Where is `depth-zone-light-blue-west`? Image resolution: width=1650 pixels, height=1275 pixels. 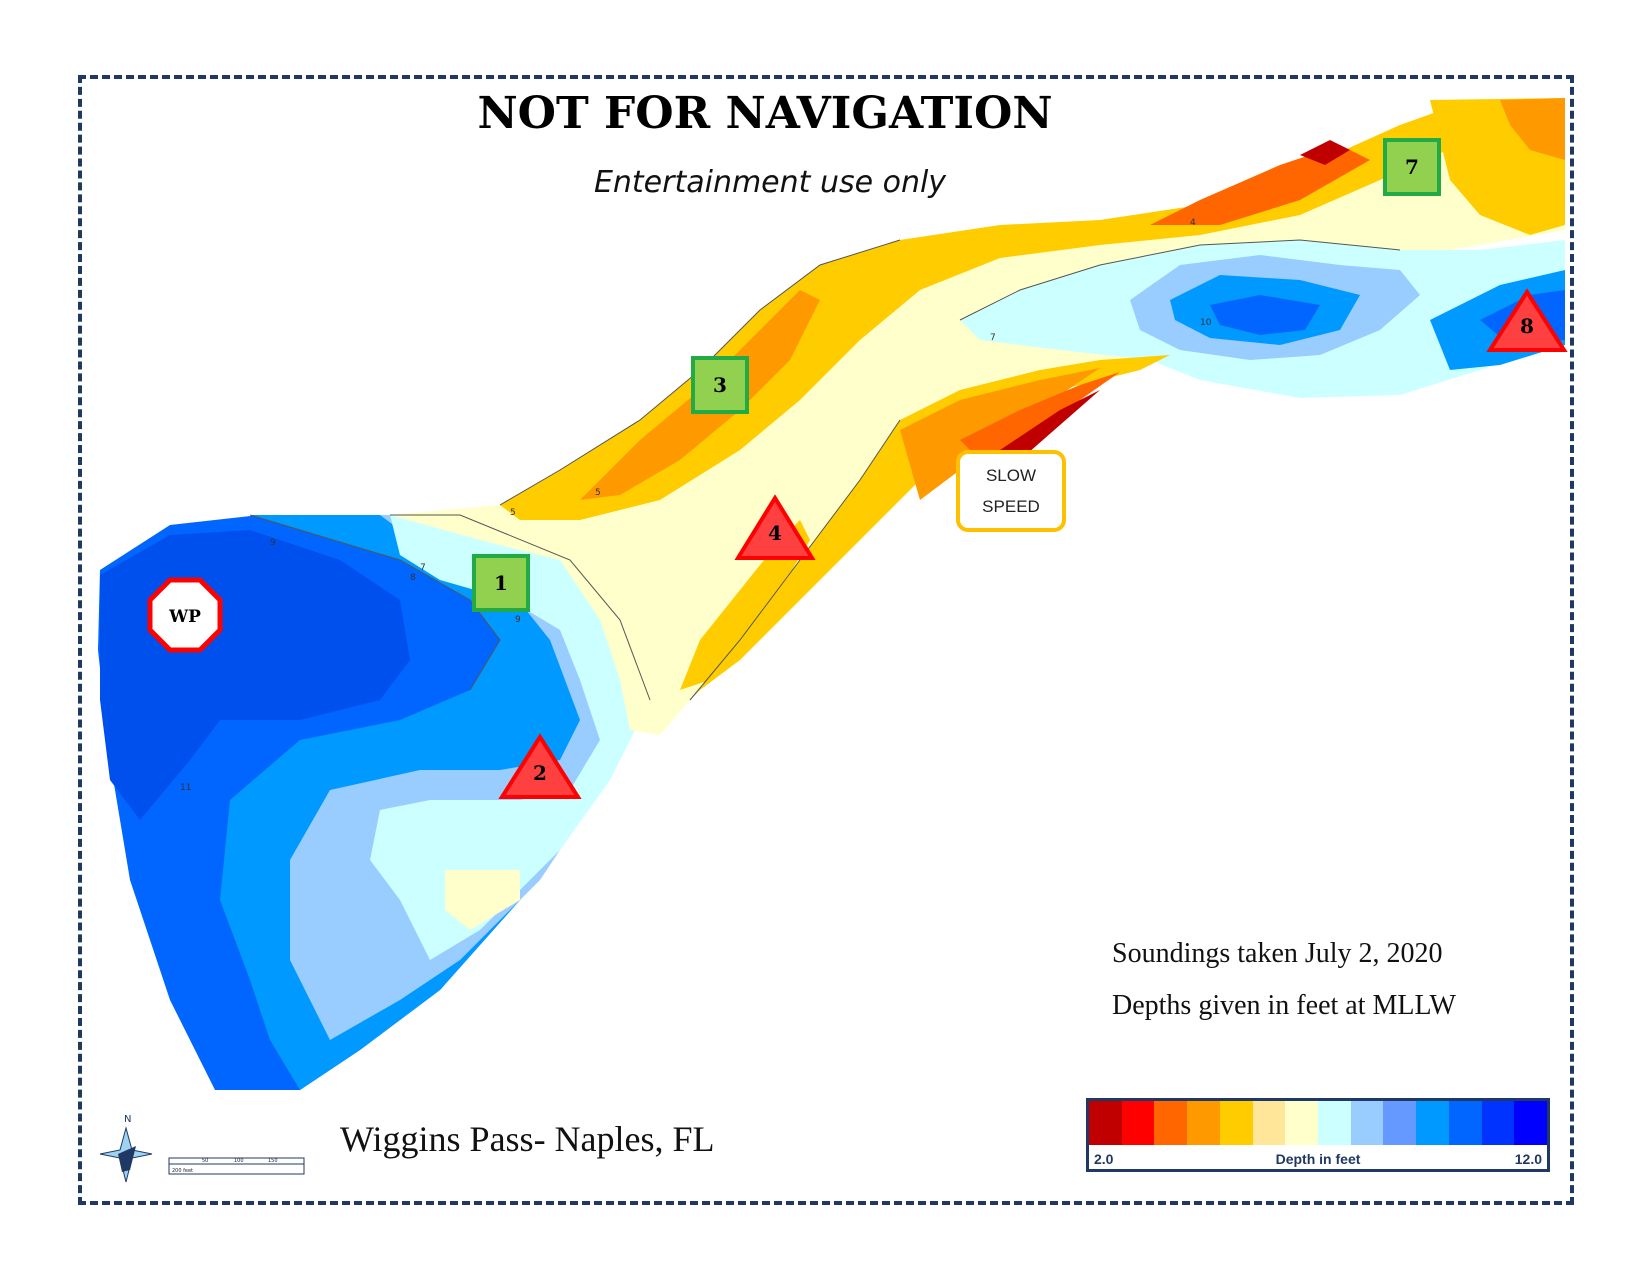
depth-zone-light-blue-west is located at coordinates (460, 777).